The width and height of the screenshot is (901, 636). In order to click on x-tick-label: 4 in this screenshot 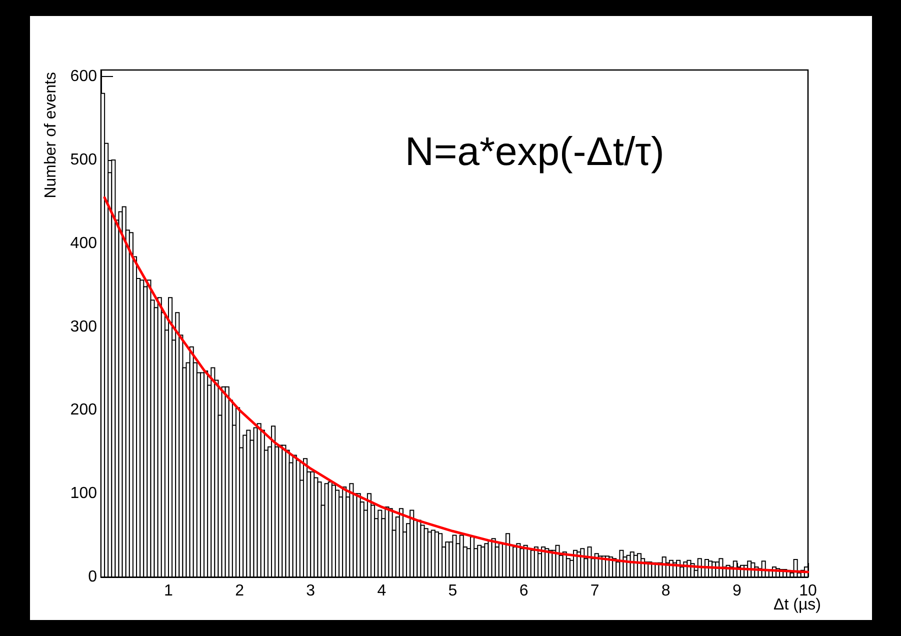, I will do `click(381, 591)`.